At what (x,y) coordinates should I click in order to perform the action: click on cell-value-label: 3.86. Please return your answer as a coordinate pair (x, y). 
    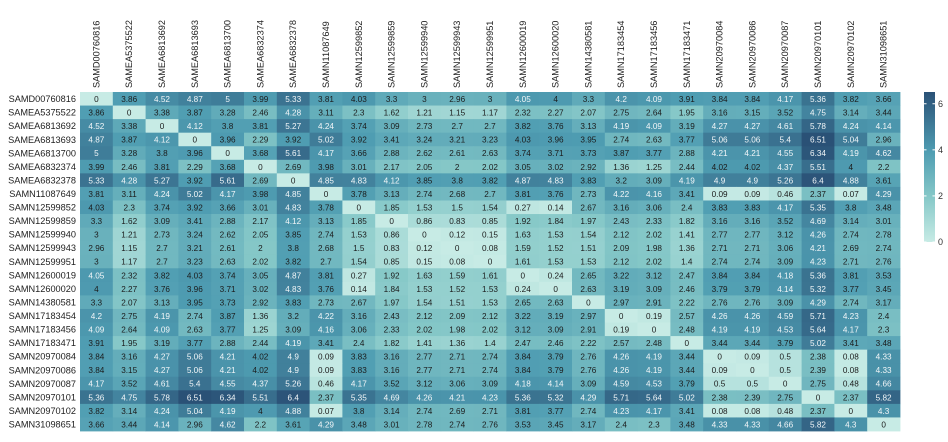
    Looking at the image, I should click on (129, 99).